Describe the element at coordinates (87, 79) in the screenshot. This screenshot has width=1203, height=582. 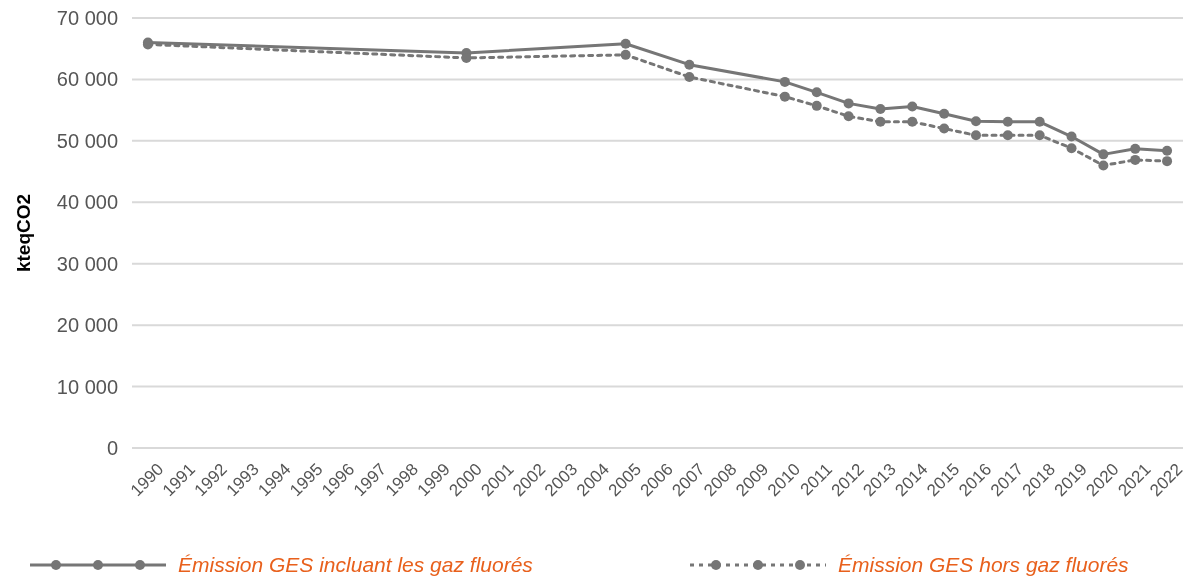
I see `y-tick-label: 60 000` at that location.